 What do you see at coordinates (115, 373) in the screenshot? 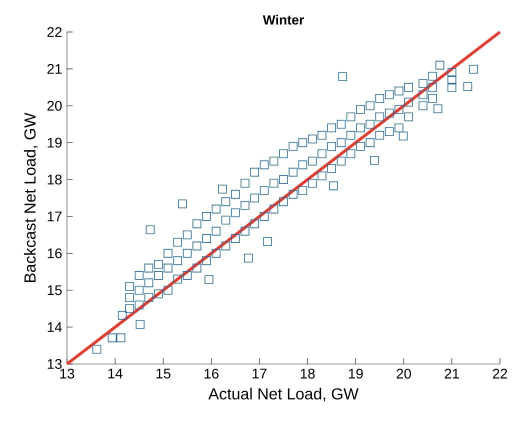
I see `x-tick-label: 14` at bounding box center [115, 373].